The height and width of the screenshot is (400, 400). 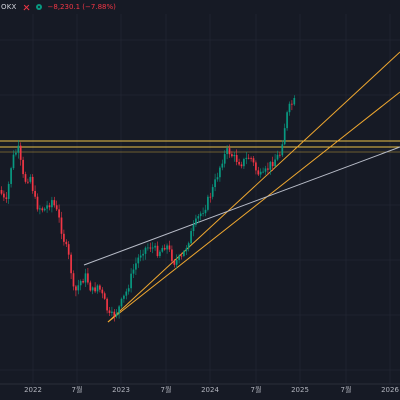 I want to click on x-tick-label: 2024, so click(x=210, y=390).